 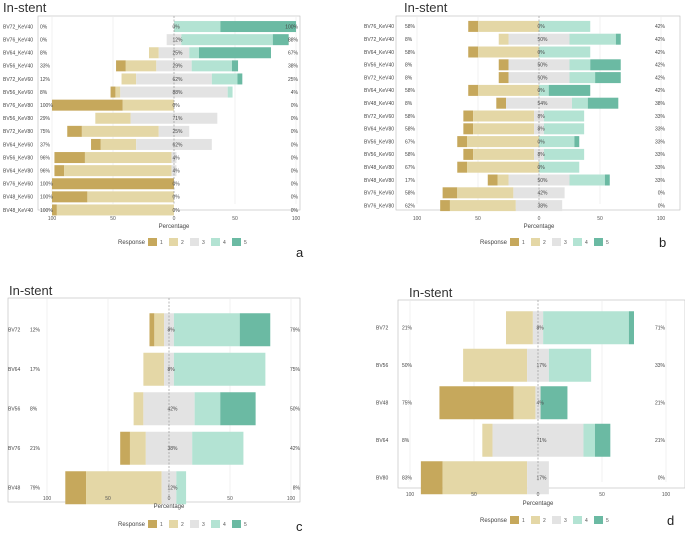 What do you see at coordinates (660, 329) in the screenshot?
I see `right-percent-label: 71%` at bounding box center [660, 329].